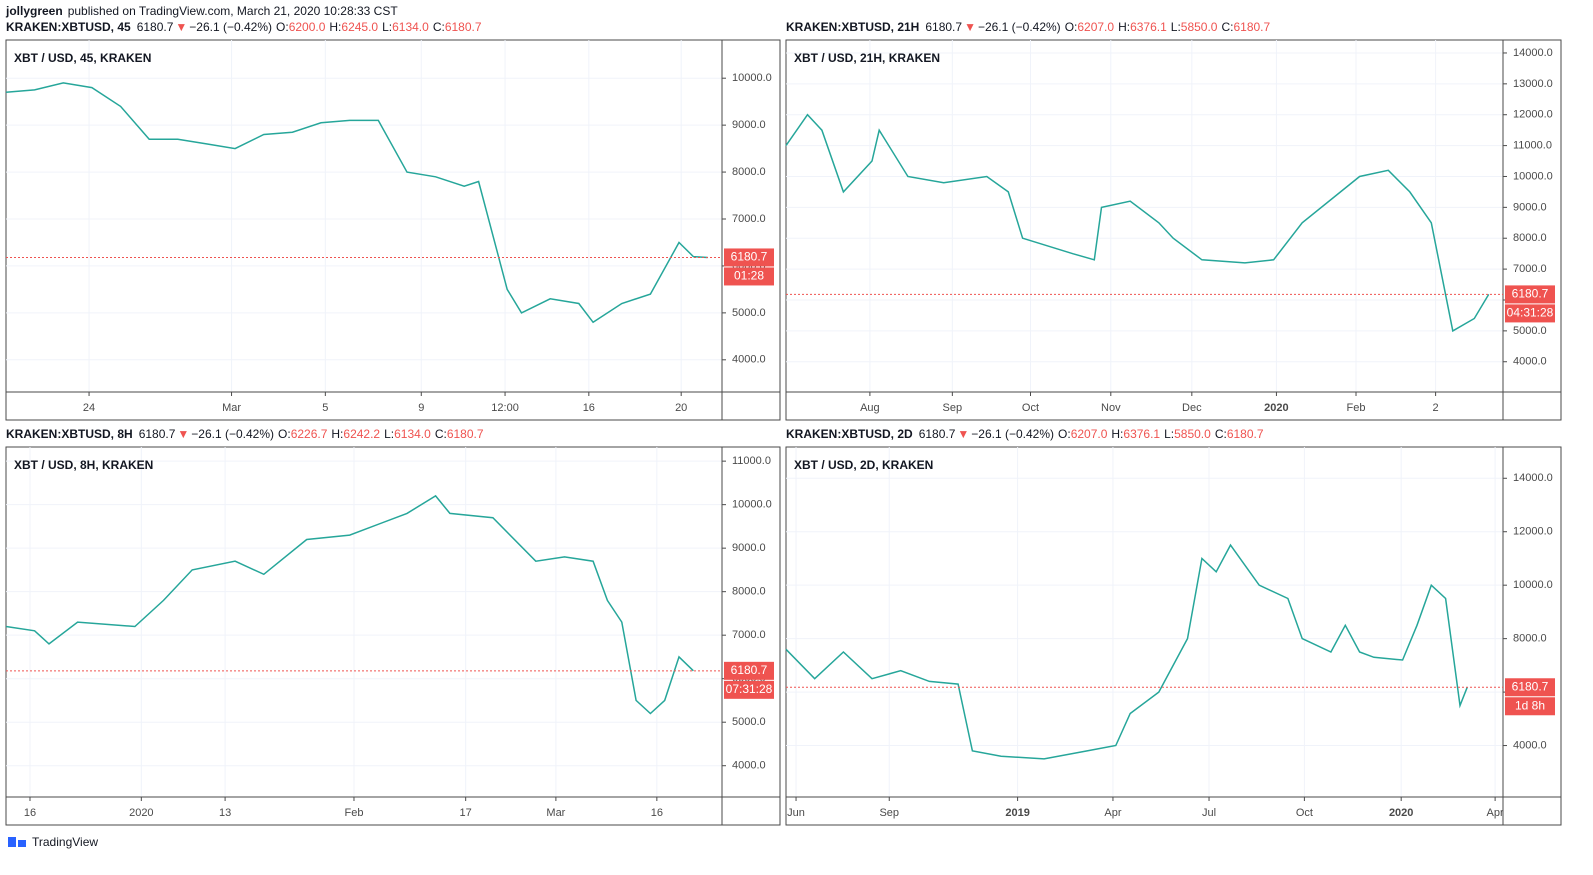 The width and height of the screenshot is (1593, 875). I want to click on x-tick-label: 9, so click(421, 408).